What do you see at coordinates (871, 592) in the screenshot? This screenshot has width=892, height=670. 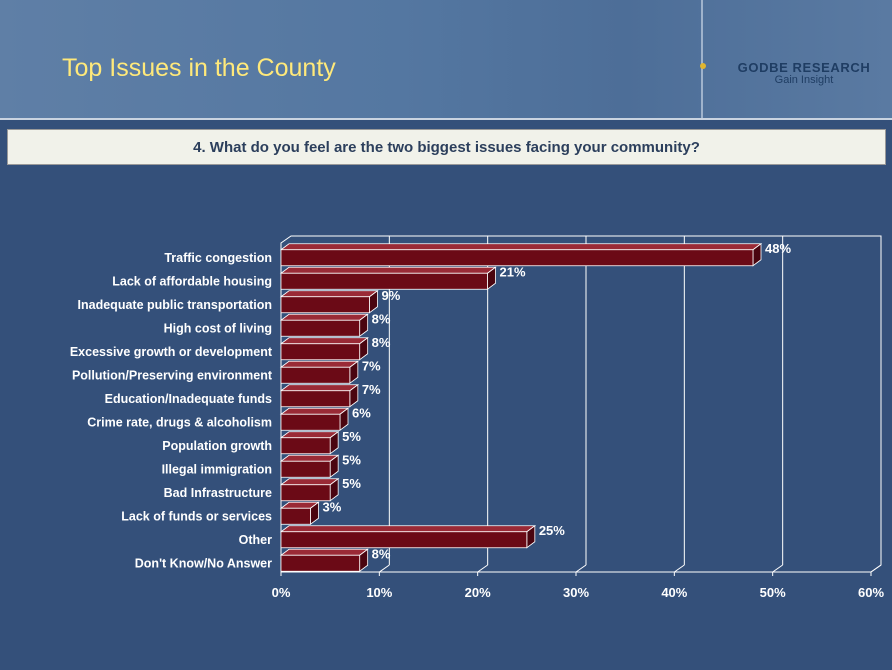 I see `x-tick-label: 60%` at bounding box center [871, 592].